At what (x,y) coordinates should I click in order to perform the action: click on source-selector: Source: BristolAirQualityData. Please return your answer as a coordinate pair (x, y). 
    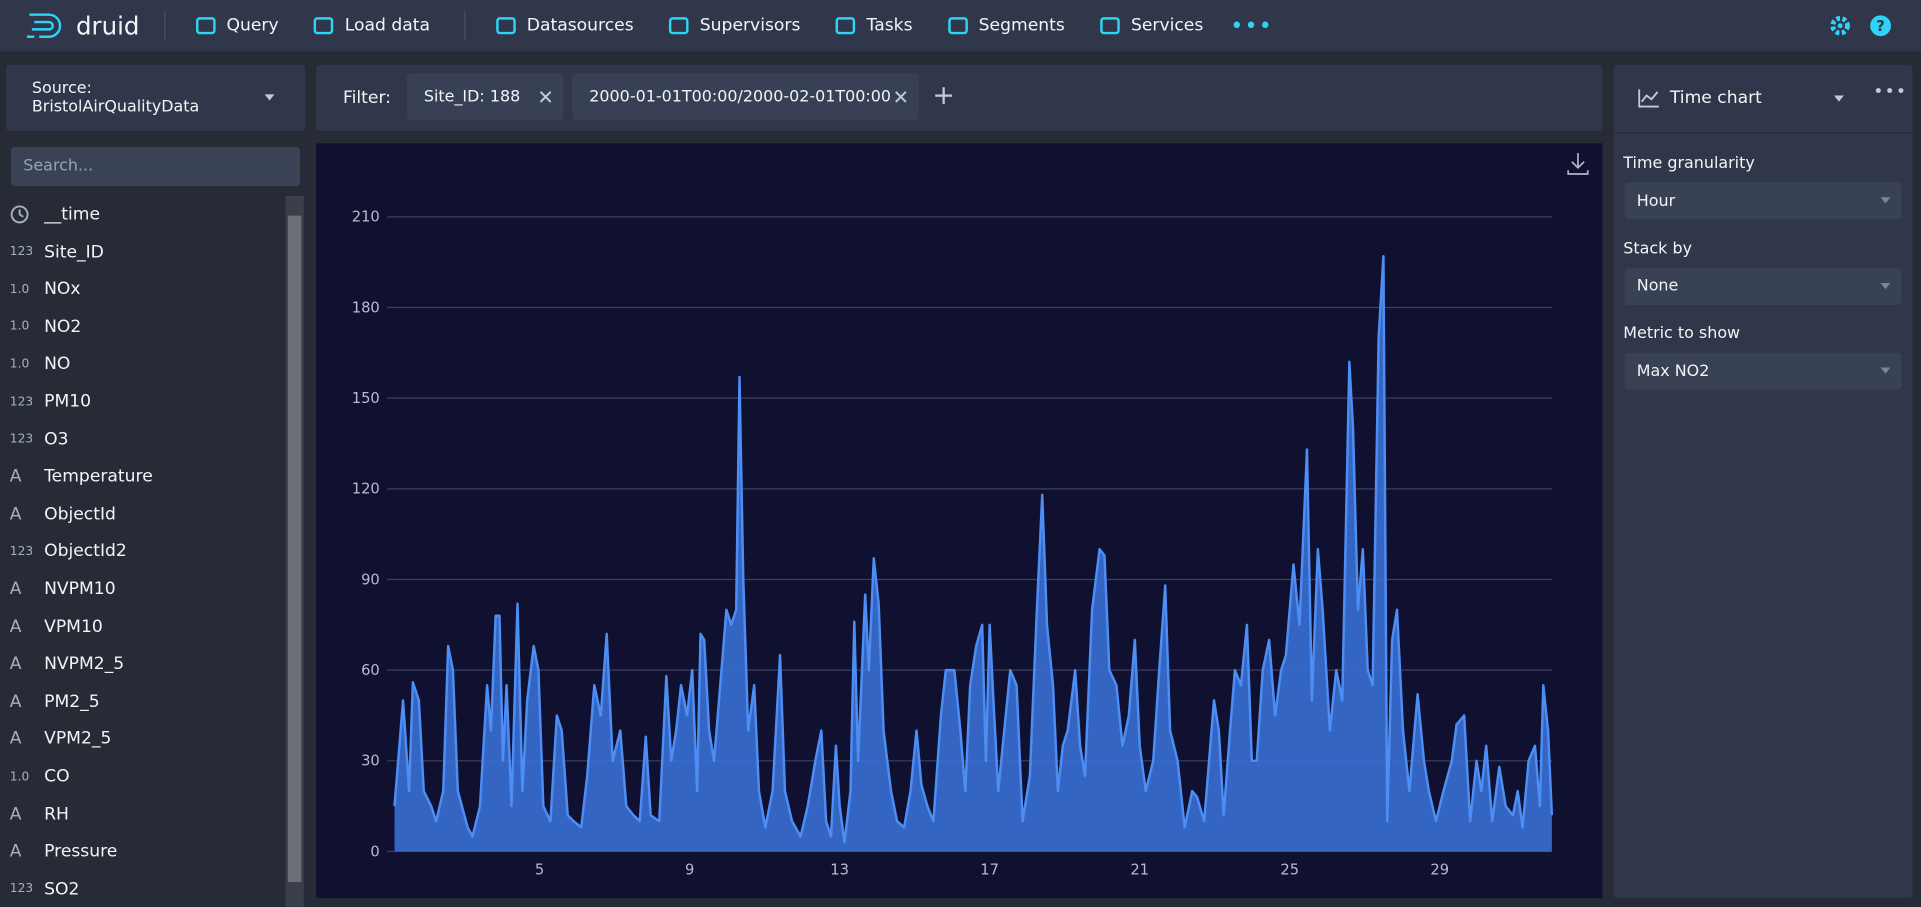
    Looking at the image, I should click on (156, 98).